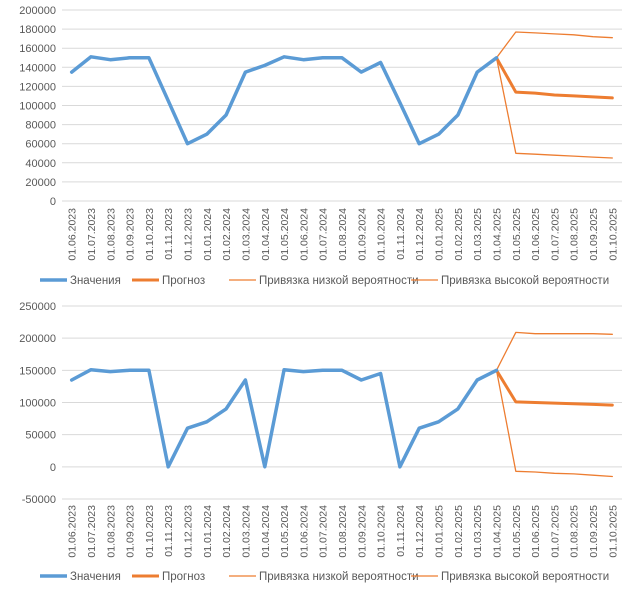 Image resolution: width=632 pixels, height=592 pixels. Describe the element at coordinates (37, 49) in the screenshot. I see `y-tick-label: 160000` at that location.